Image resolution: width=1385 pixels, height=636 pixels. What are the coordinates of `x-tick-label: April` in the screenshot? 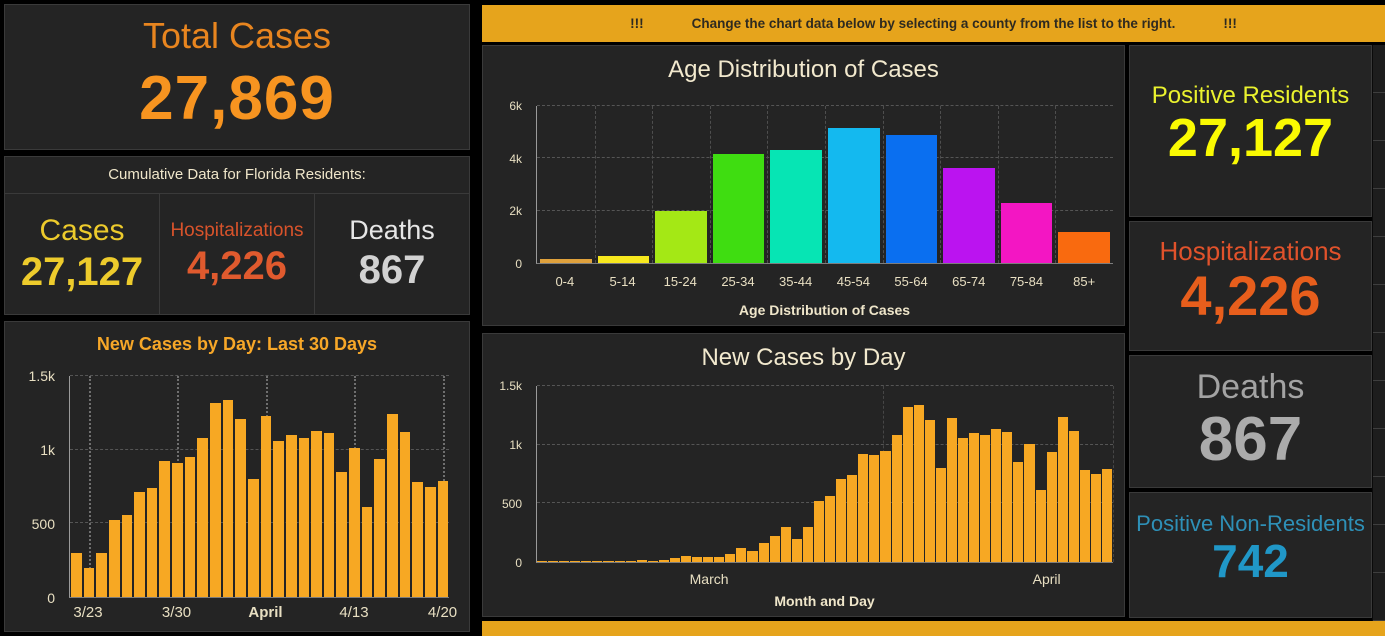 It's located at (265, 612).